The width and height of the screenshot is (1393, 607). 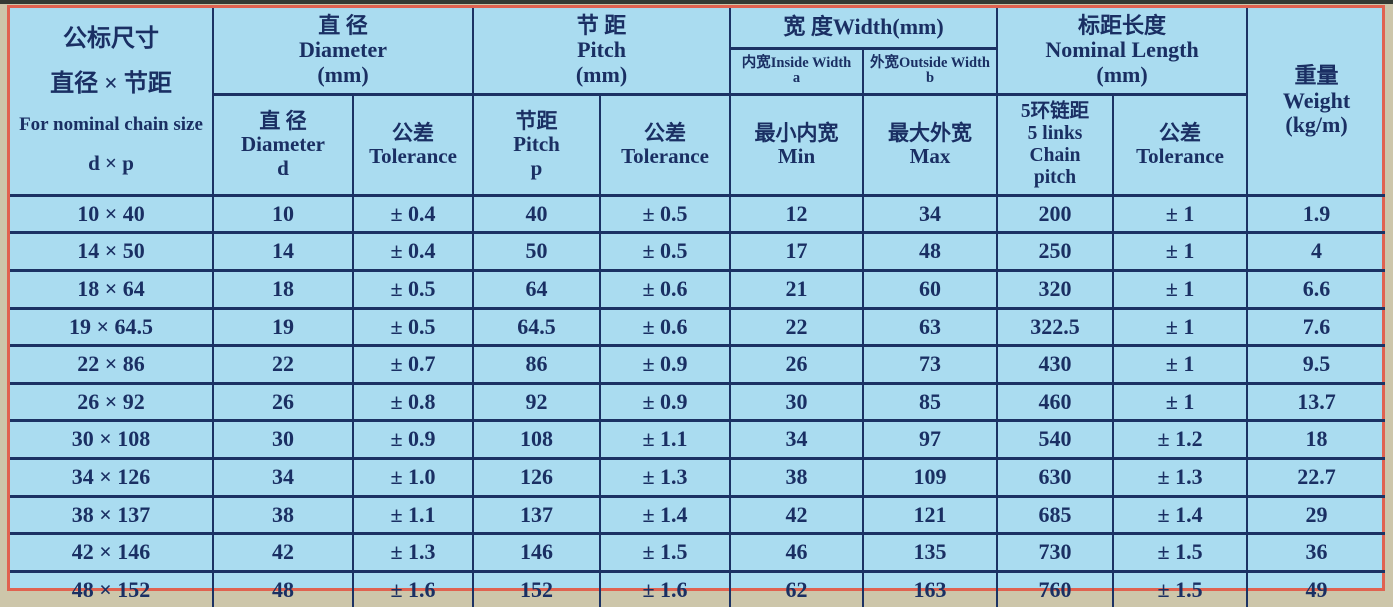 I want to click on cell-value: 7.6, so click(x=1316, y=327).